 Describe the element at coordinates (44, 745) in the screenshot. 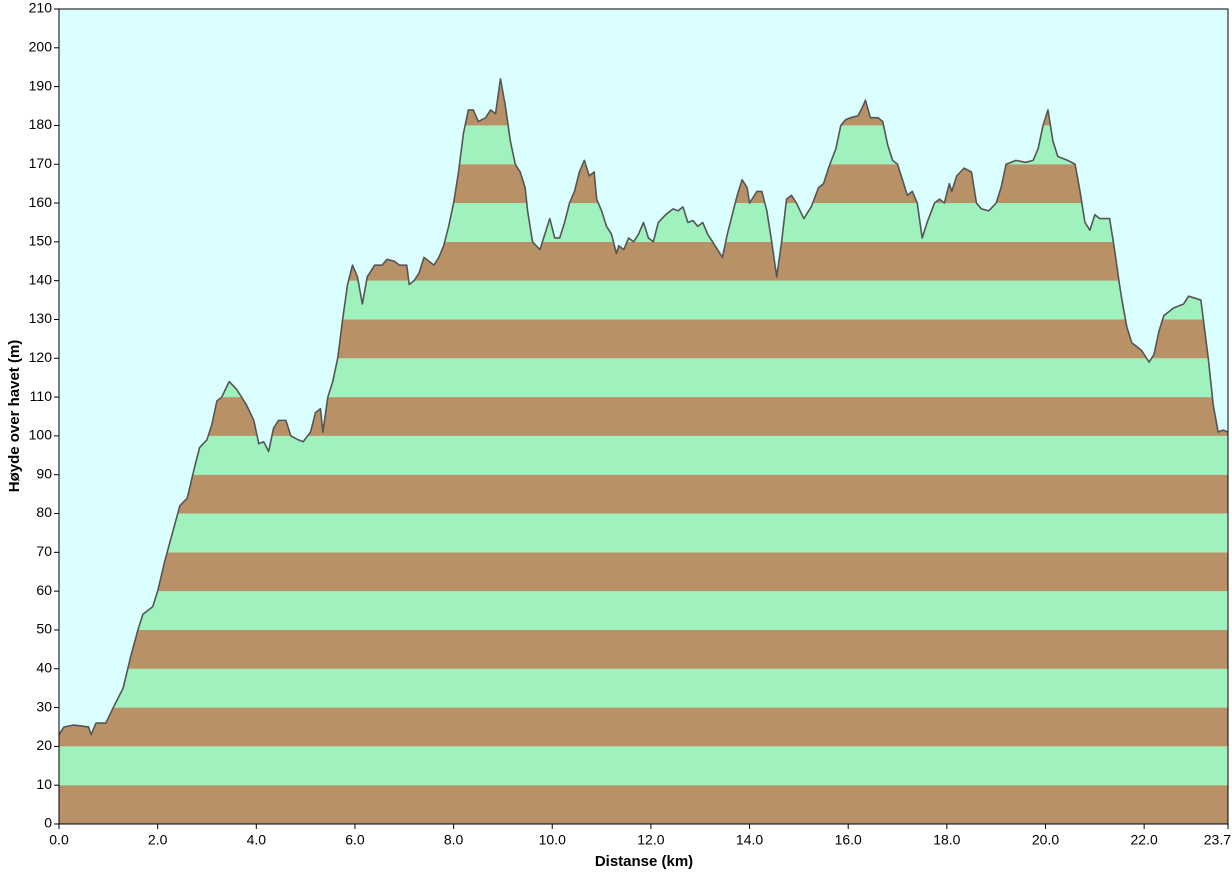

I see `y-tick-label: 20` at that location.